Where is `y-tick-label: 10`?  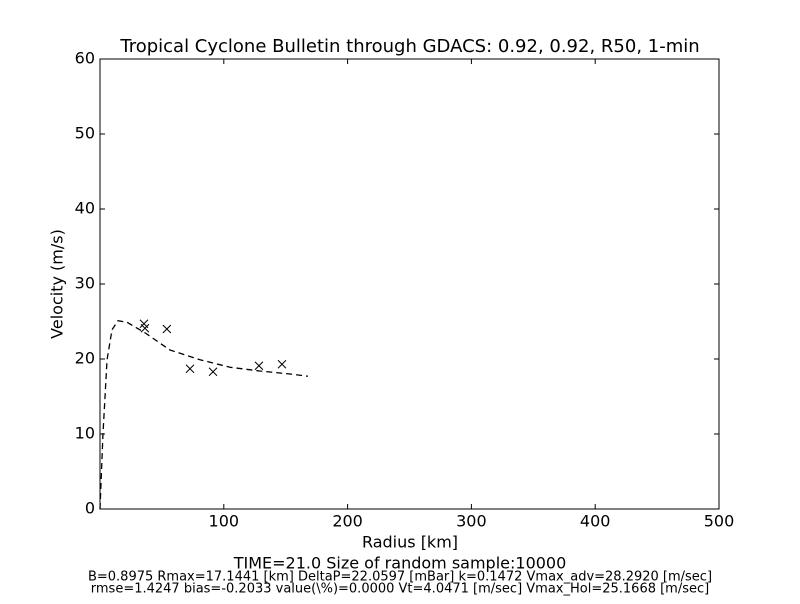 y-tick-label: 10 is located at coordinates (85, 433).